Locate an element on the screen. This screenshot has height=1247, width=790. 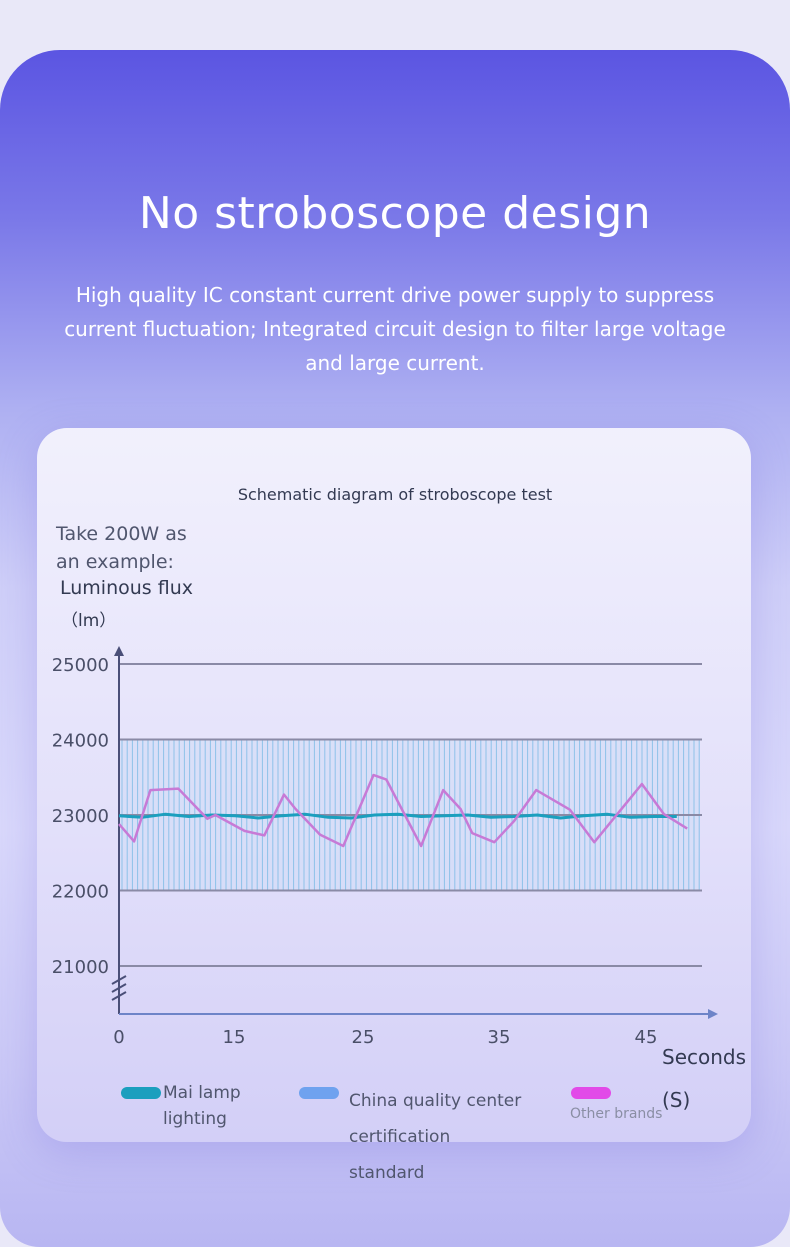
x-tick-labels: 0 15 25 35 45 is located at coordinates (385, 1037).